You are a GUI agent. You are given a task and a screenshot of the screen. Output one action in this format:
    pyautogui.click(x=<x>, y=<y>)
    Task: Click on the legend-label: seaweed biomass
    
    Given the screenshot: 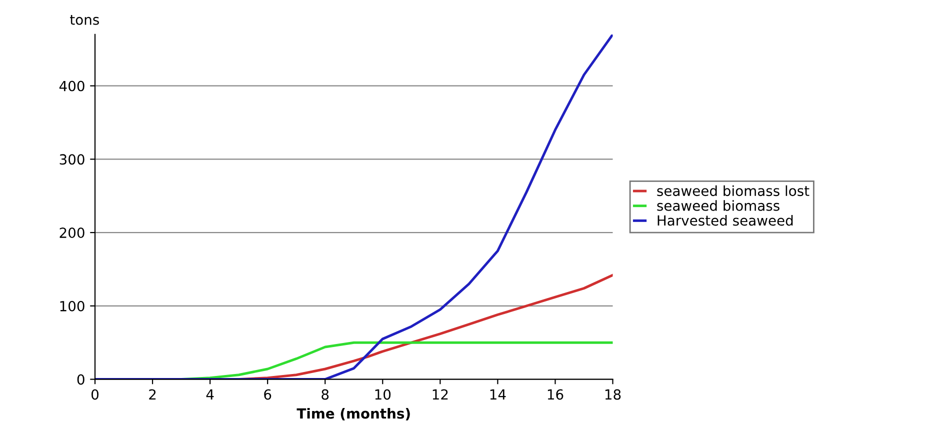 What is the action you would take?
    pyautogui.click(x=718, y=205)
    